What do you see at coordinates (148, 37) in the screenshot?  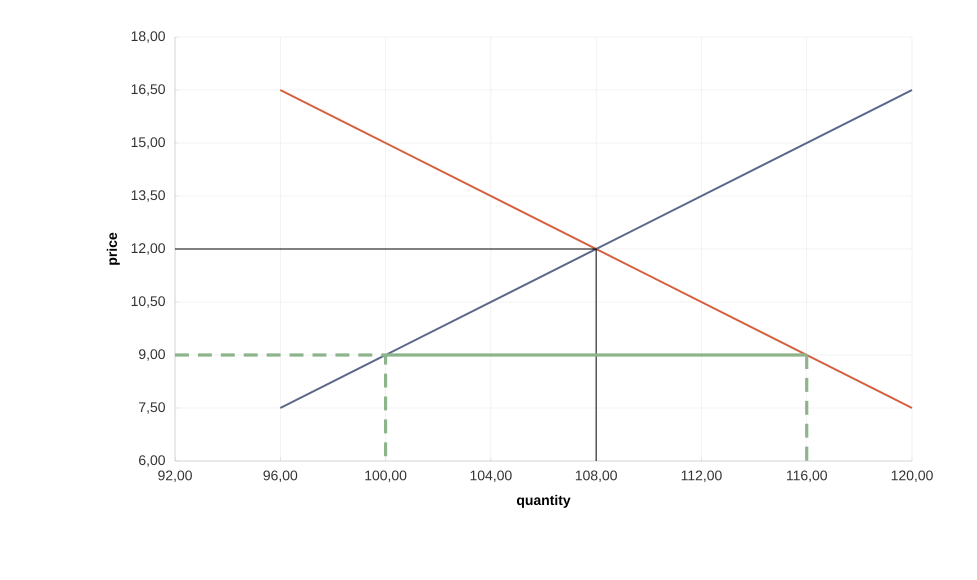 I see `y-tick-label: 18,00` at bounding box center [148, 37].